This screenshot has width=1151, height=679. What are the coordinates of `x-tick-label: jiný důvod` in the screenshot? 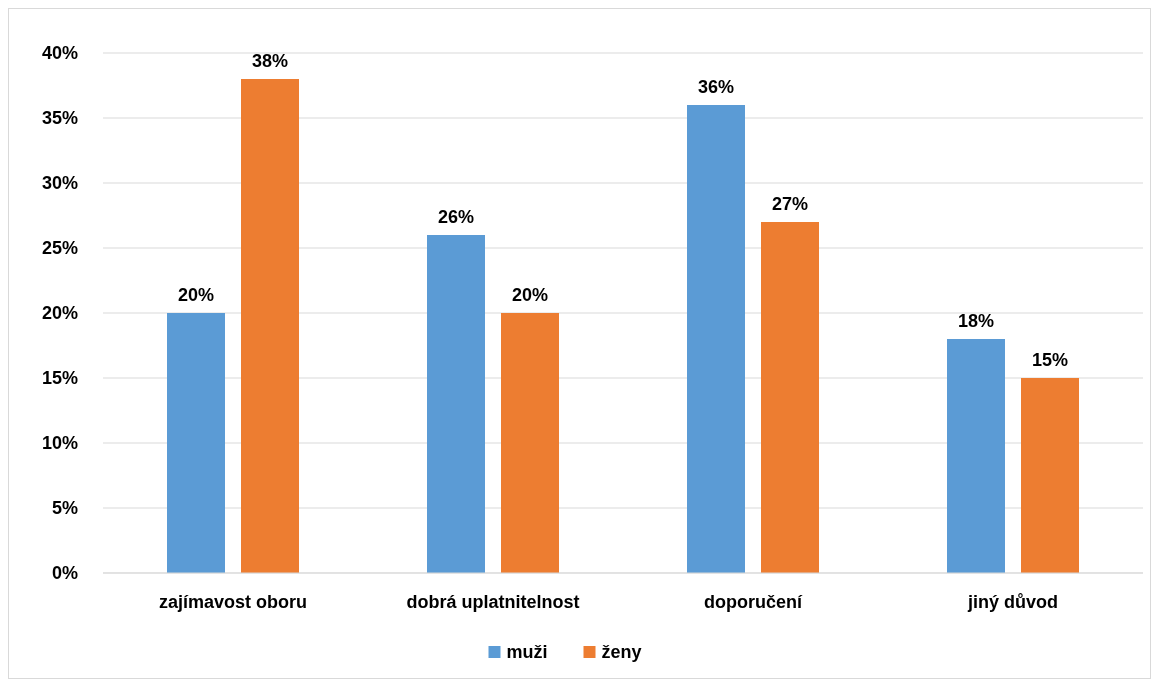 It's located at (1012, 602).